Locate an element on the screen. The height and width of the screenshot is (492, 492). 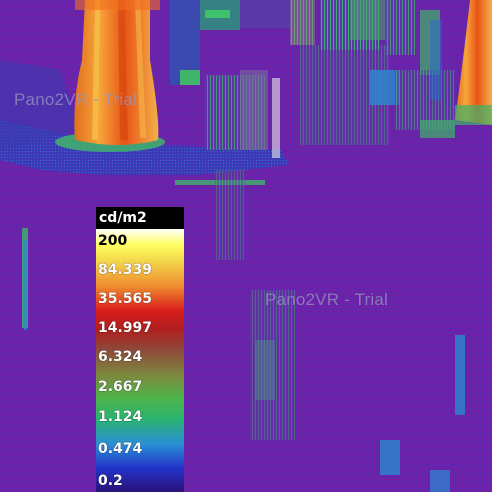
legend-tick: 0.2 is located at coordinates (110, 481).